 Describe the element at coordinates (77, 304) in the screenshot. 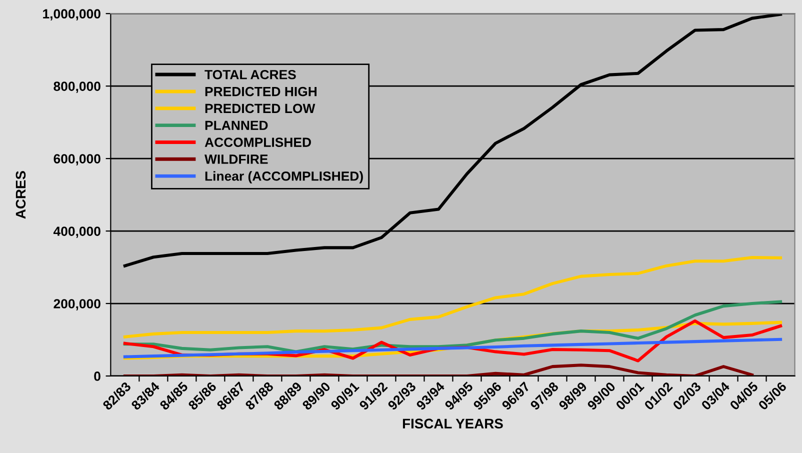

I see `y-tick-label: 200,000` at that location.